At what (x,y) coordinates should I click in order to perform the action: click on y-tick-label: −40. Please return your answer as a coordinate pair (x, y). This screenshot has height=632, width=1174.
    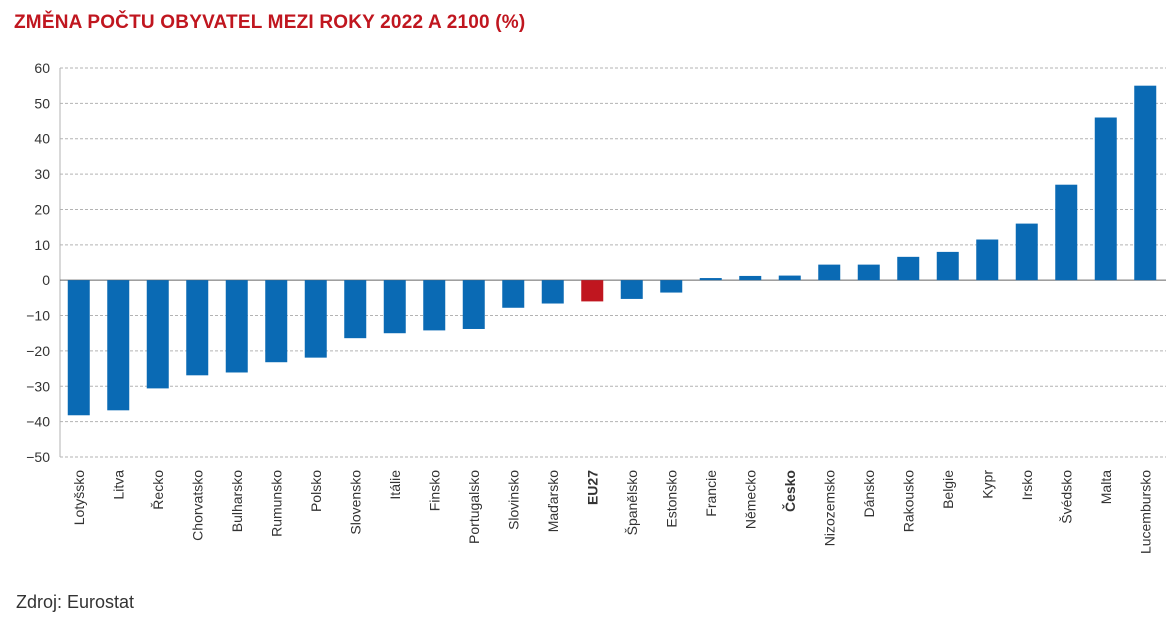
    Looking at the image, I should click on (38, 422).